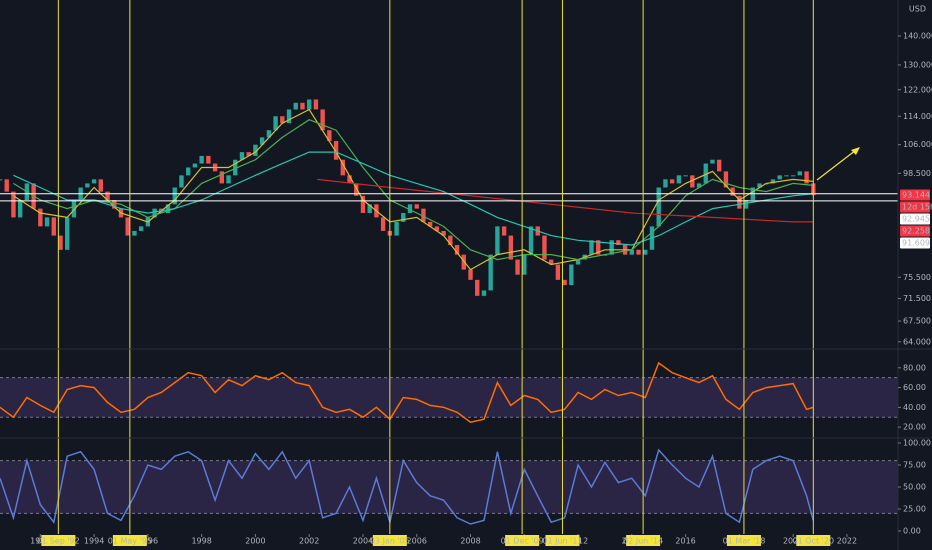 The width and height of the screenshot is (932, 550). Describe the element at coordinates (917, 277) in the screenshot. I see `y-tick-label: 75.500` at that location.